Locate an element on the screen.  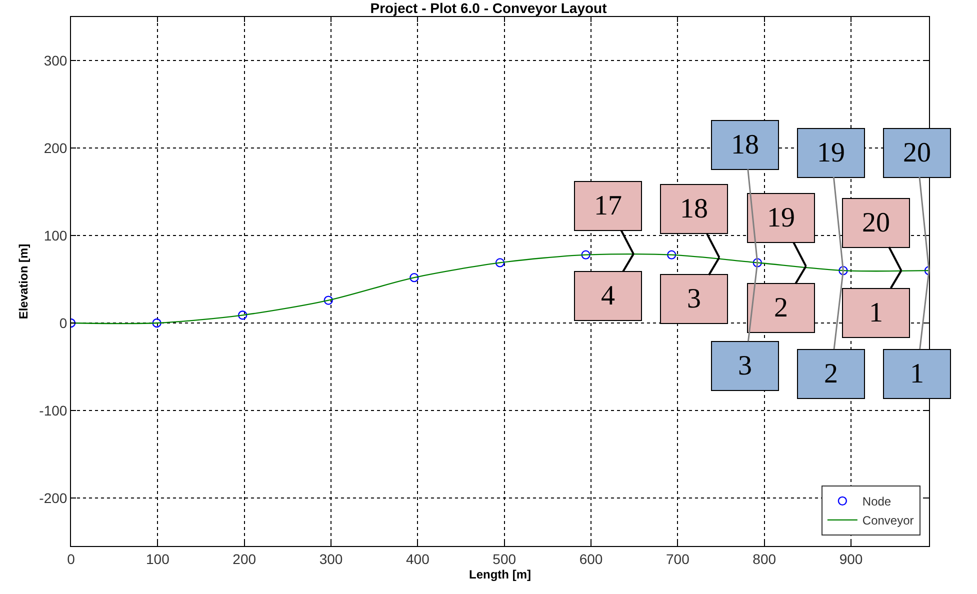
y-axis-title: Elevation [m] is located at coordinates (23, 282).